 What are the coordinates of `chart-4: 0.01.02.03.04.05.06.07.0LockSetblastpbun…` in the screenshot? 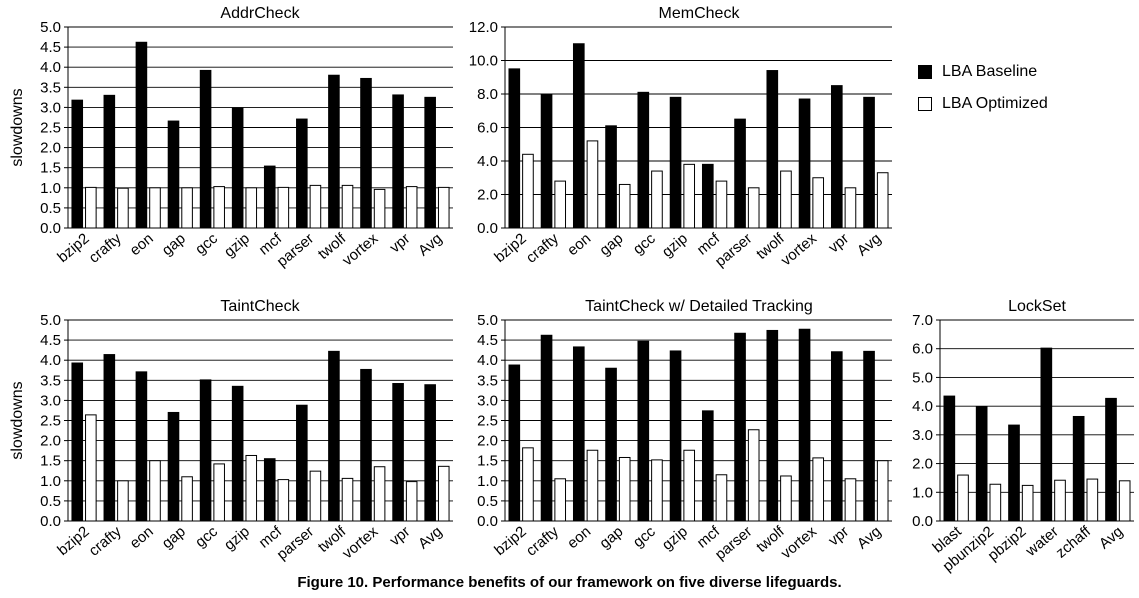 It's located at (1023, 436).